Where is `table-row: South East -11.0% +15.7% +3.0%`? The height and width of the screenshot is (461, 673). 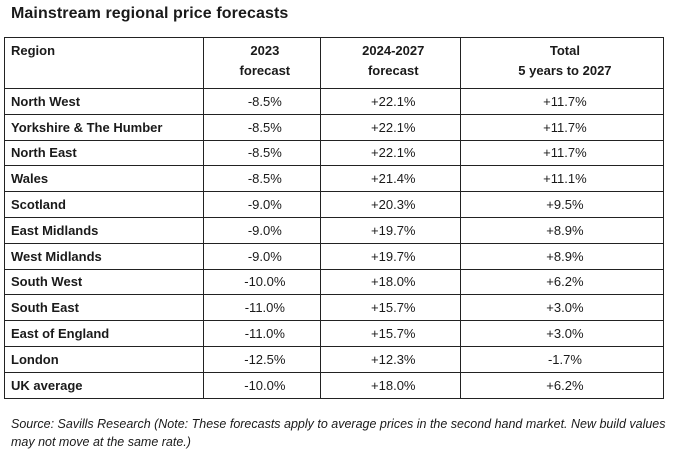 table-row: South East -11.0% +15.7% +3.0% is located at coordinates (334, 308).